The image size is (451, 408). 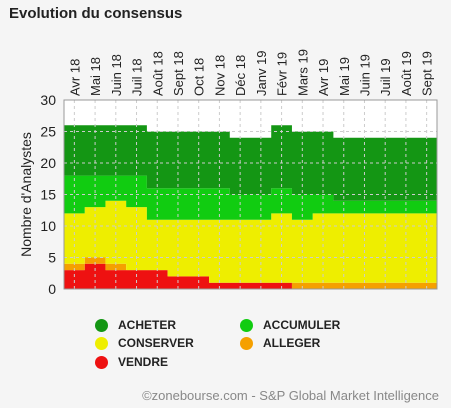 What do you see at coordinates (137, 77) in the screenshot?
I see `x-tick-label: Juil 18` at bounding box center [137, 77].